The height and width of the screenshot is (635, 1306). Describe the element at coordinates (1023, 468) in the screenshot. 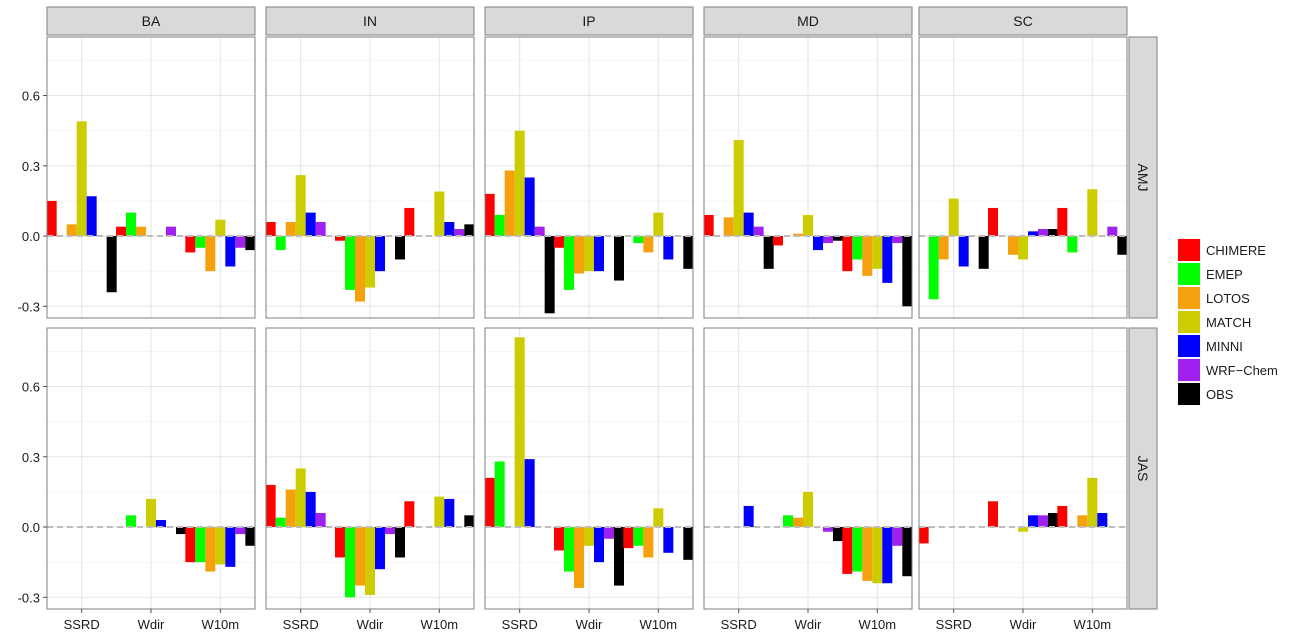

I see `panel-sc-jas` at that location.